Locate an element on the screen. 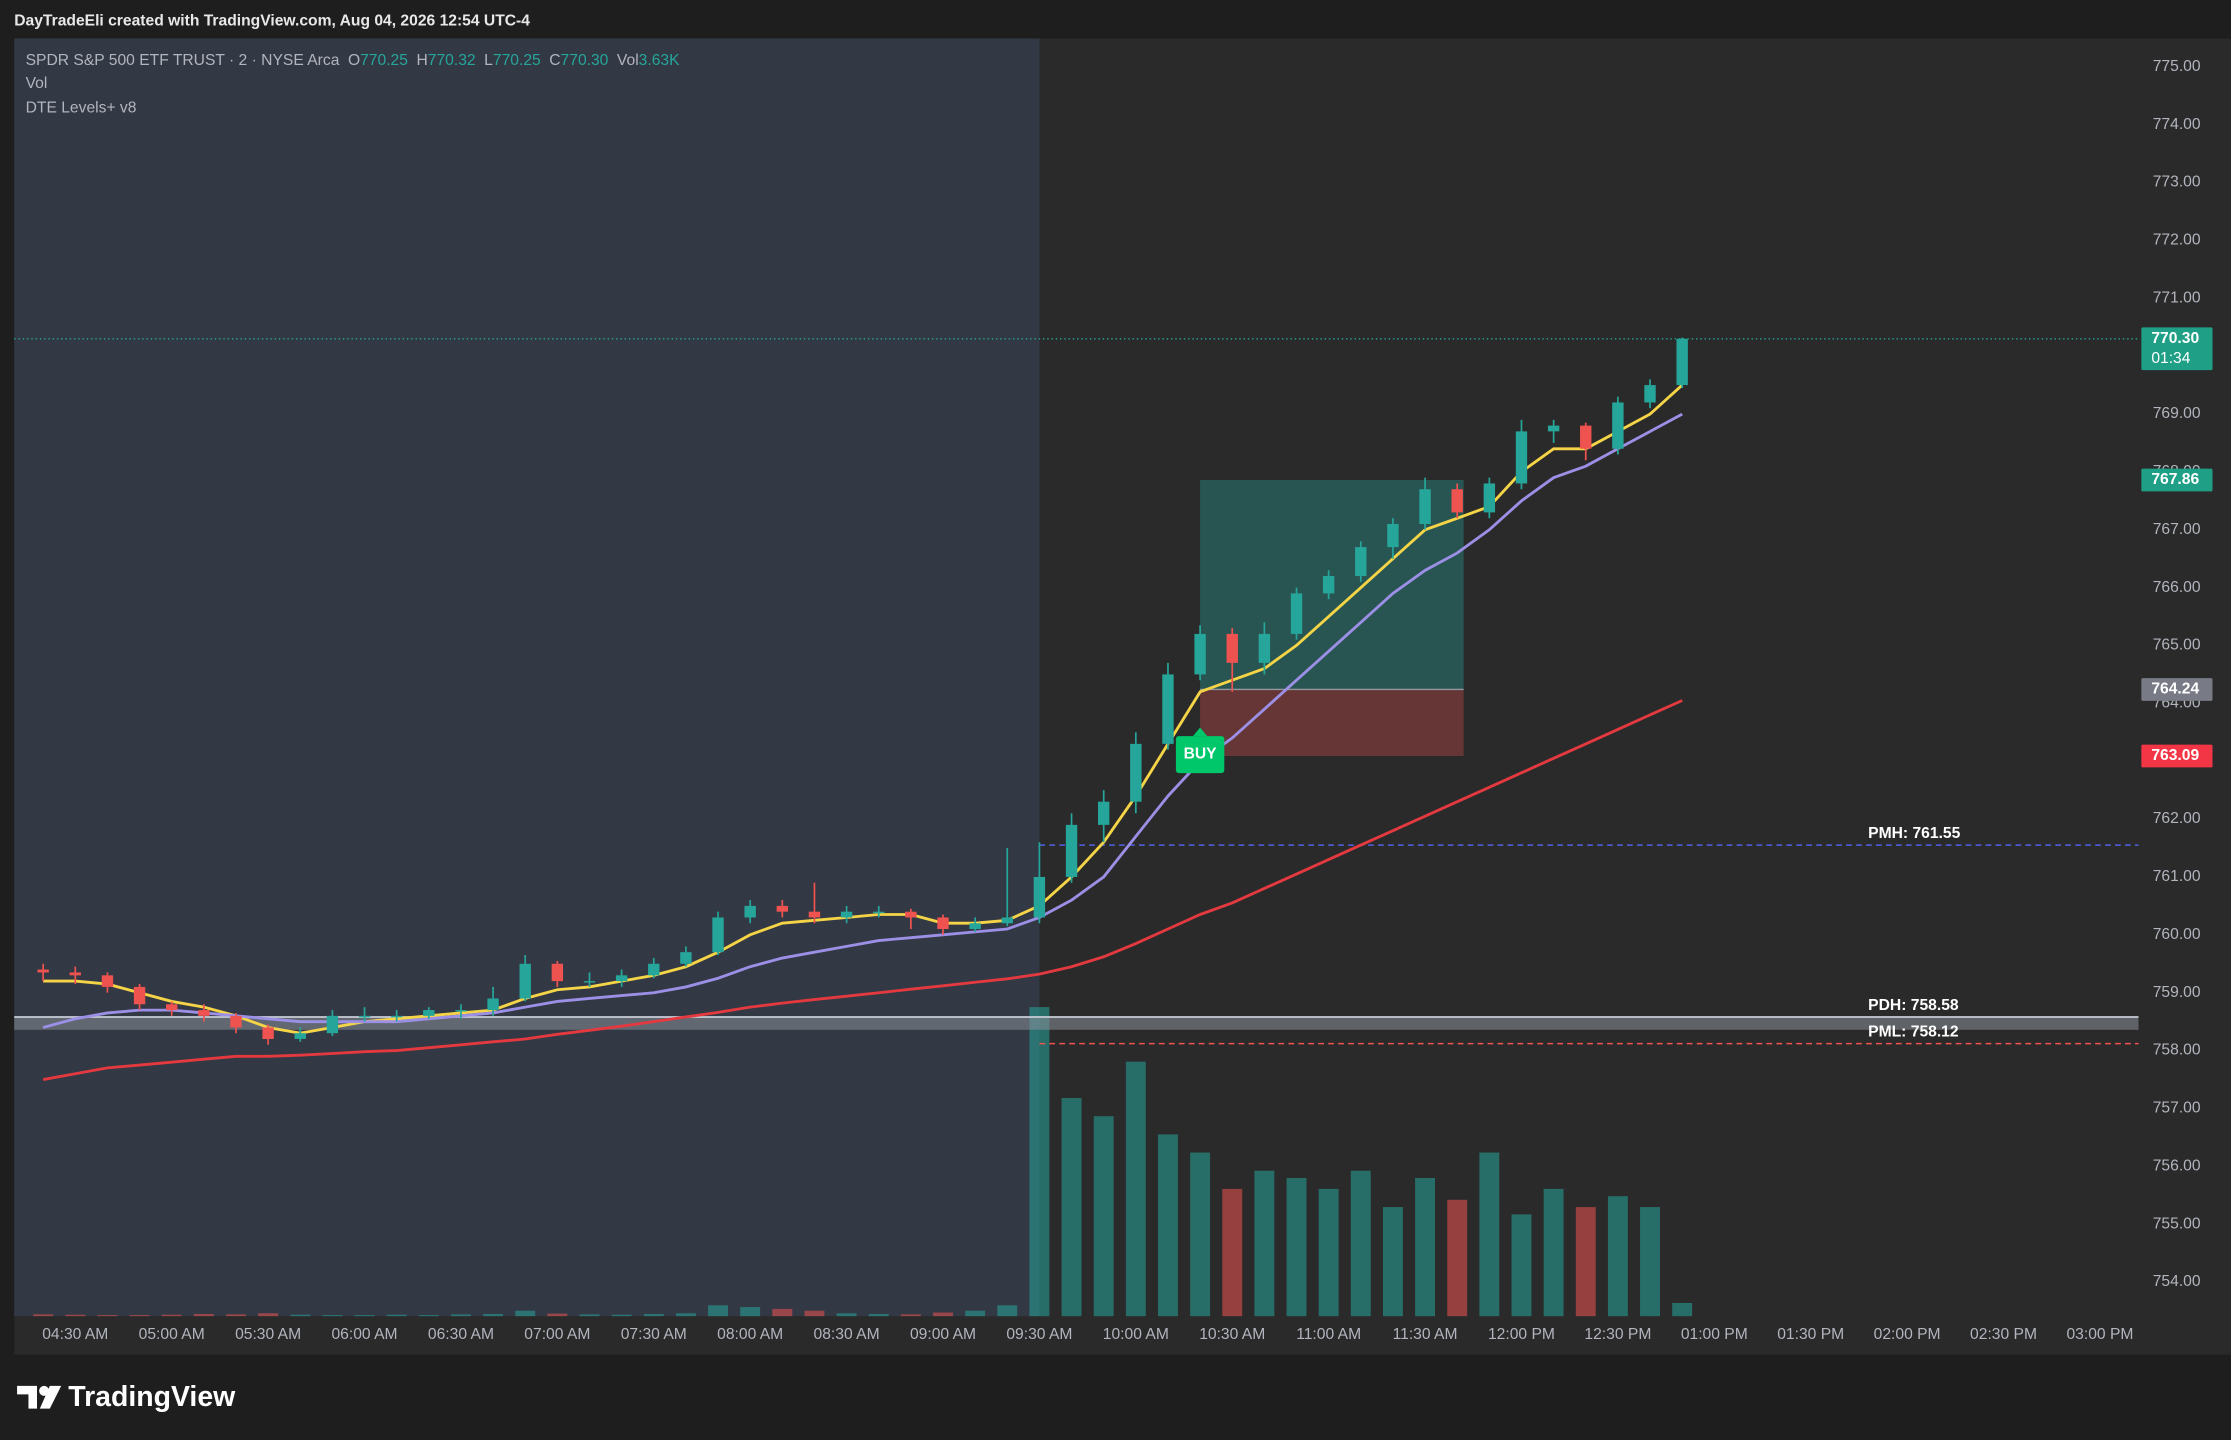 The image size is (2231, 1440). stop-zone is located at coordinates (1332, 723).